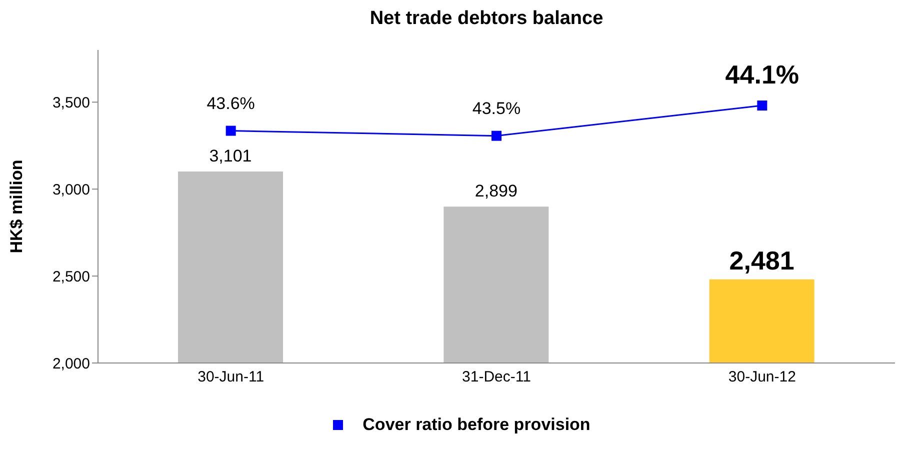 This screenshot has height=459, width=913. I want to click on data-label: 44.1%, so click(762, 75).